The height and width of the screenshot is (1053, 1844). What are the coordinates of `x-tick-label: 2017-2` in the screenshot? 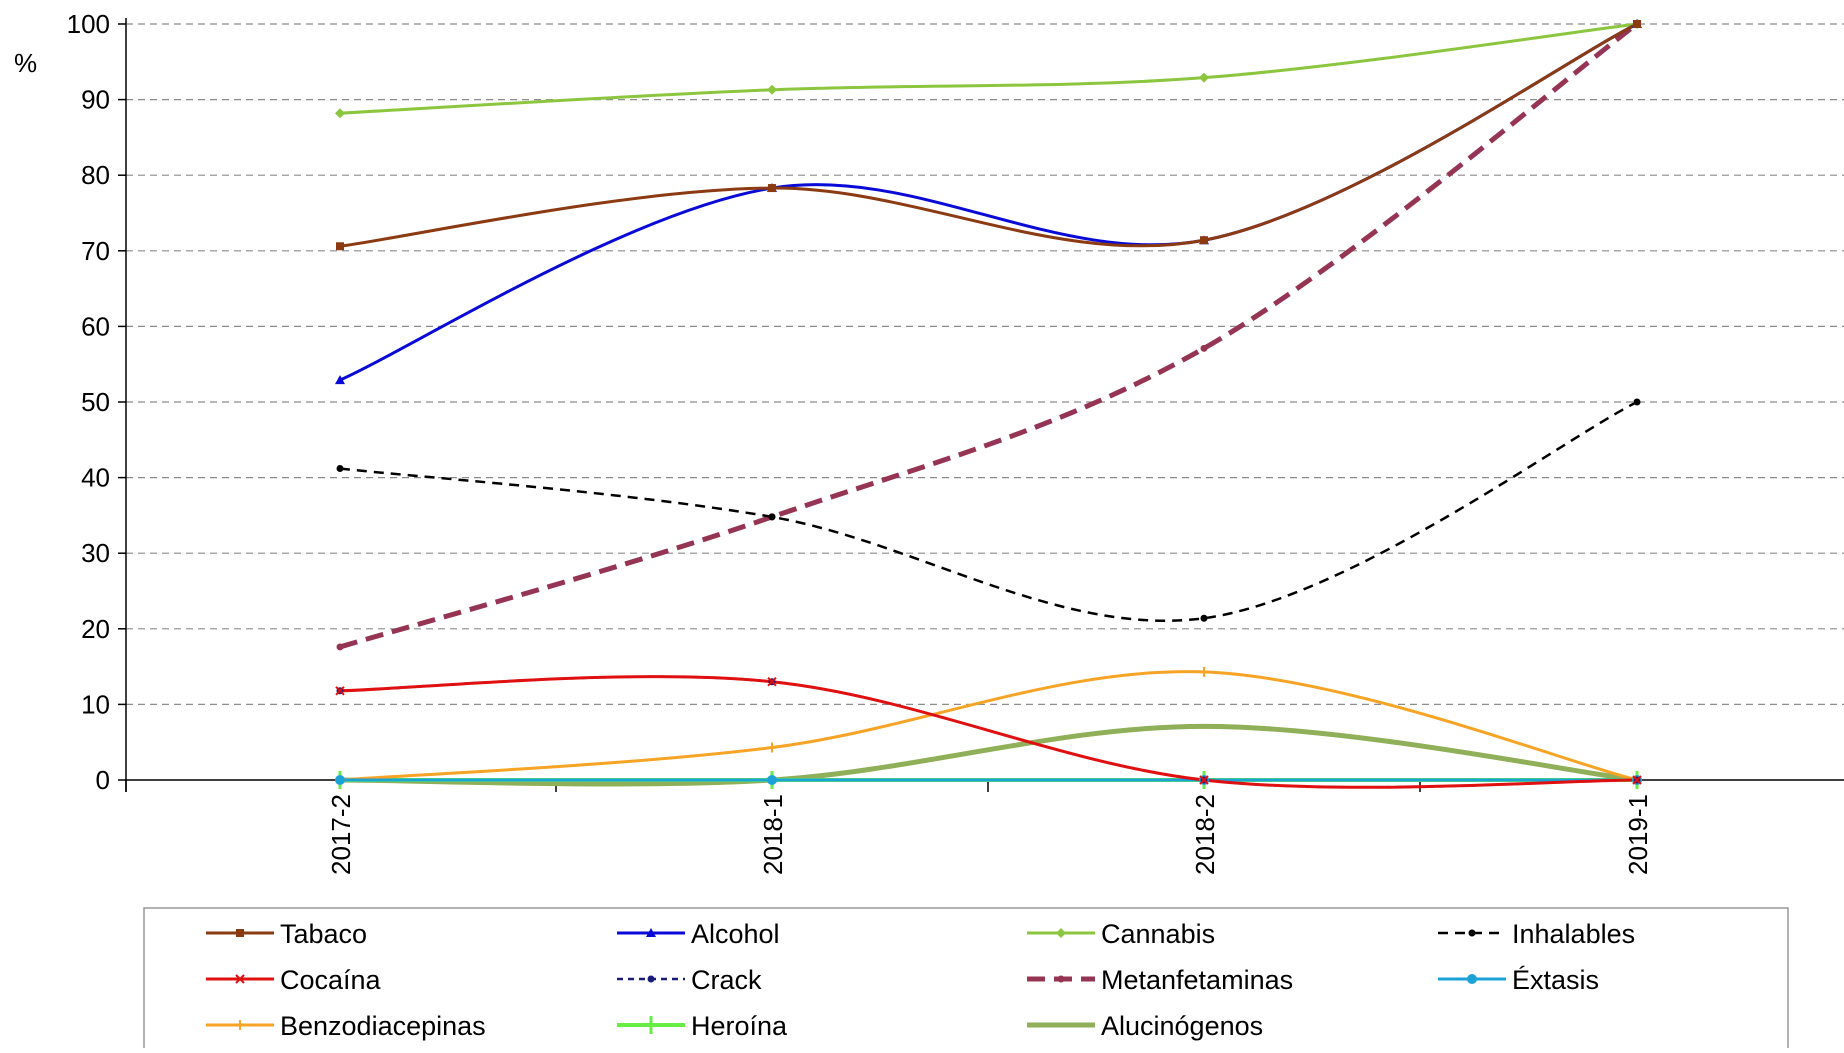 It's located at (341, 834).